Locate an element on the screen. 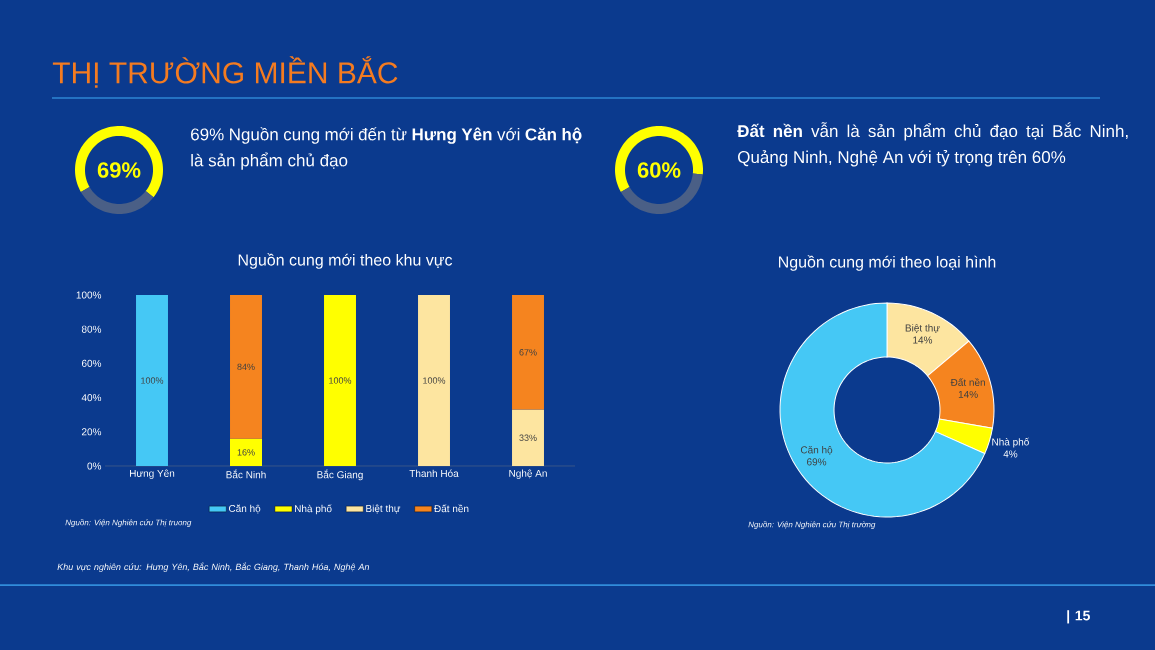 The height and width of the screenshot is (650, 1155). x-tick-label: Hưng Yên is located at coordinates (152, 474).